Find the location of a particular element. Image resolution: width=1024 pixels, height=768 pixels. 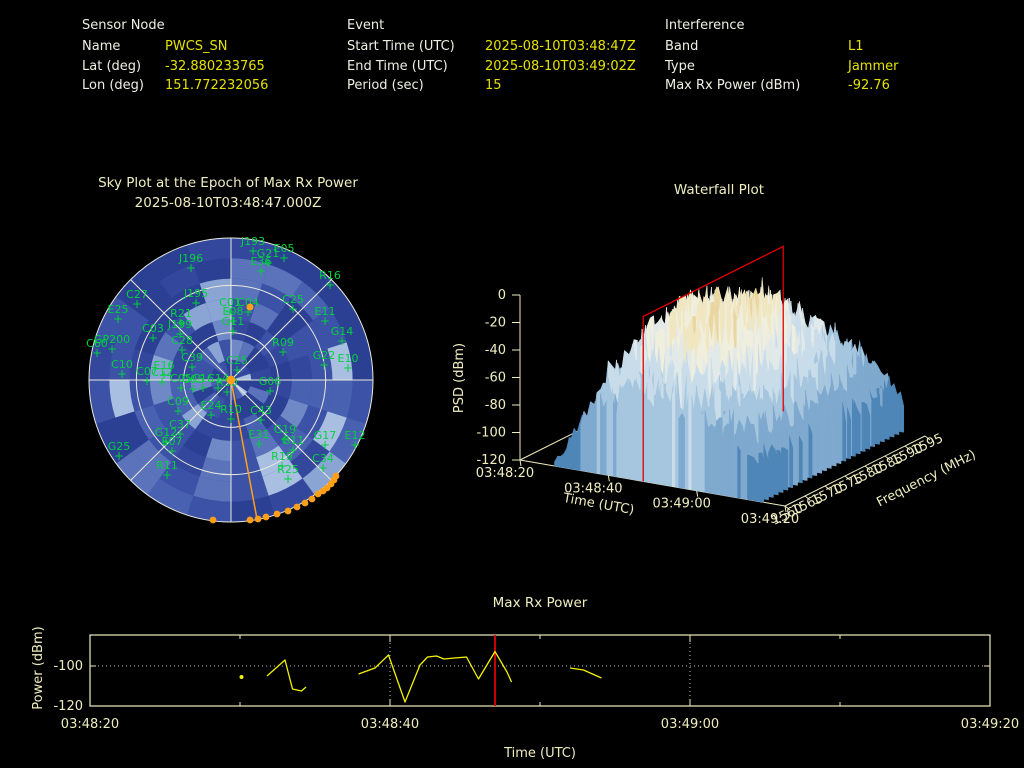

satellite-label: G22 is located at coordinates (324, 355).